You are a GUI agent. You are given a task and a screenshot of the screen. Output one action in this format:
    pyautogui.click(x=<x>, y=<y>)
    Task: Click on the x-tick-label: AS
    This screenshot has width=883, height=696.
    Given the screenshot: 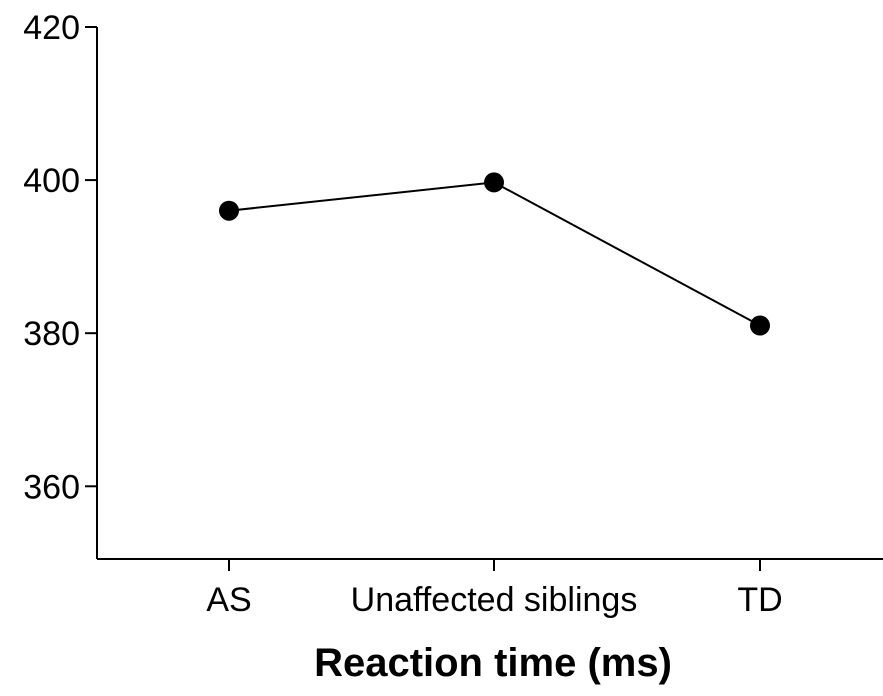 What is the action you would take?
    pyautogui.click(x=228, y=600)
    